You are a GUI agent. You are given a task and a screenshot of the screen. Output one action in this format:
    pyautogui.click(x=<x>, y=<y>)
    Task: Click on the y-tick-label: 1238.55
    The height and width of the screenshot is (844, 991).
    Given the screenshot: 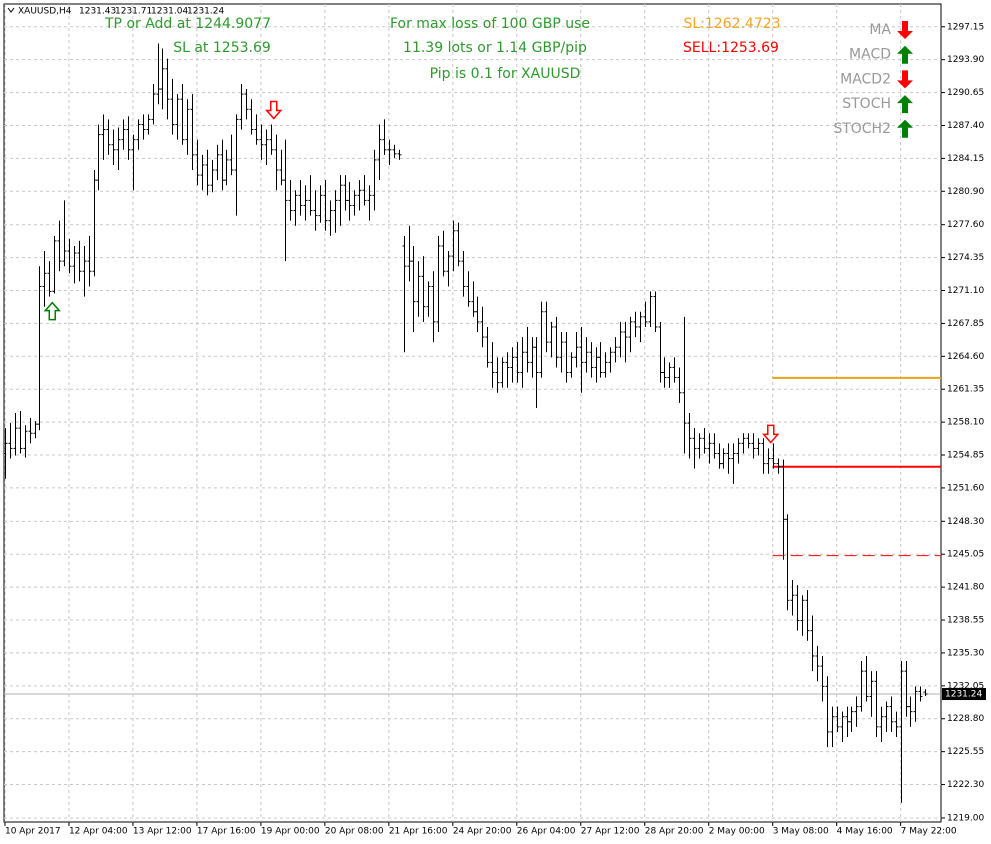 What is the action you would take?
    pyautogui.click(x=965, y=621)
    